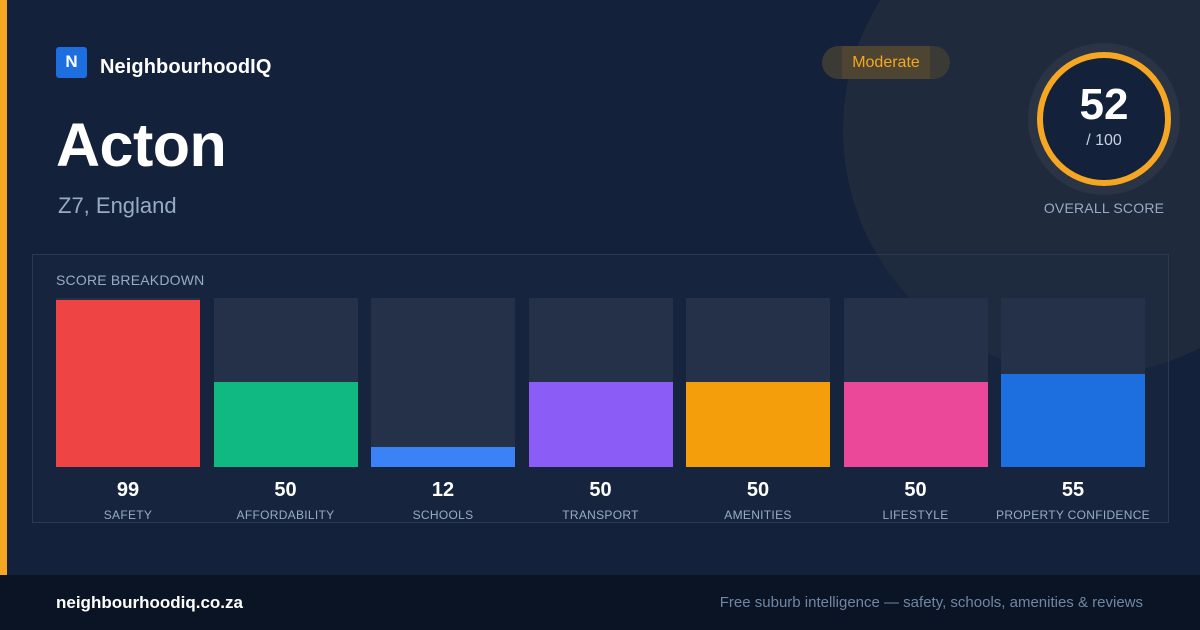 This screenshot has height=630, width=1200. I want to click on bar-label: LIFESTYLE, so click(915, 515).